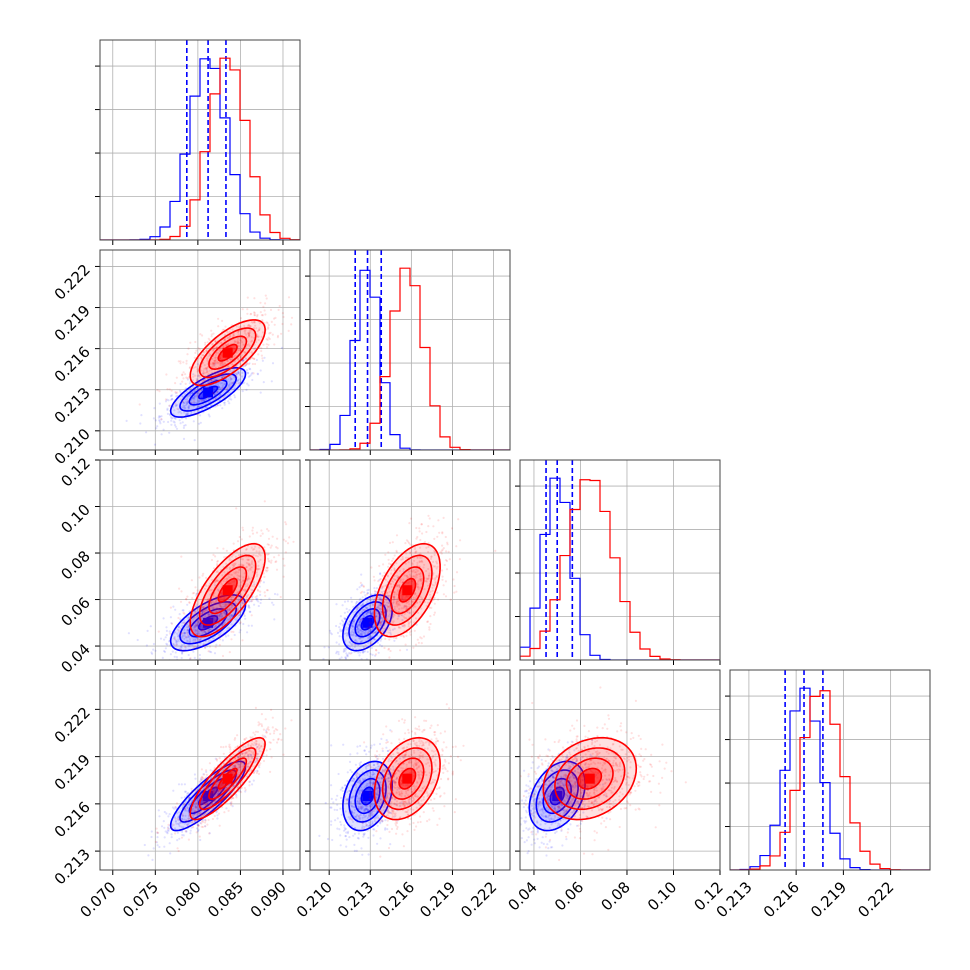  I want to click on y-tick-label: 0.10, so click(75, 519).